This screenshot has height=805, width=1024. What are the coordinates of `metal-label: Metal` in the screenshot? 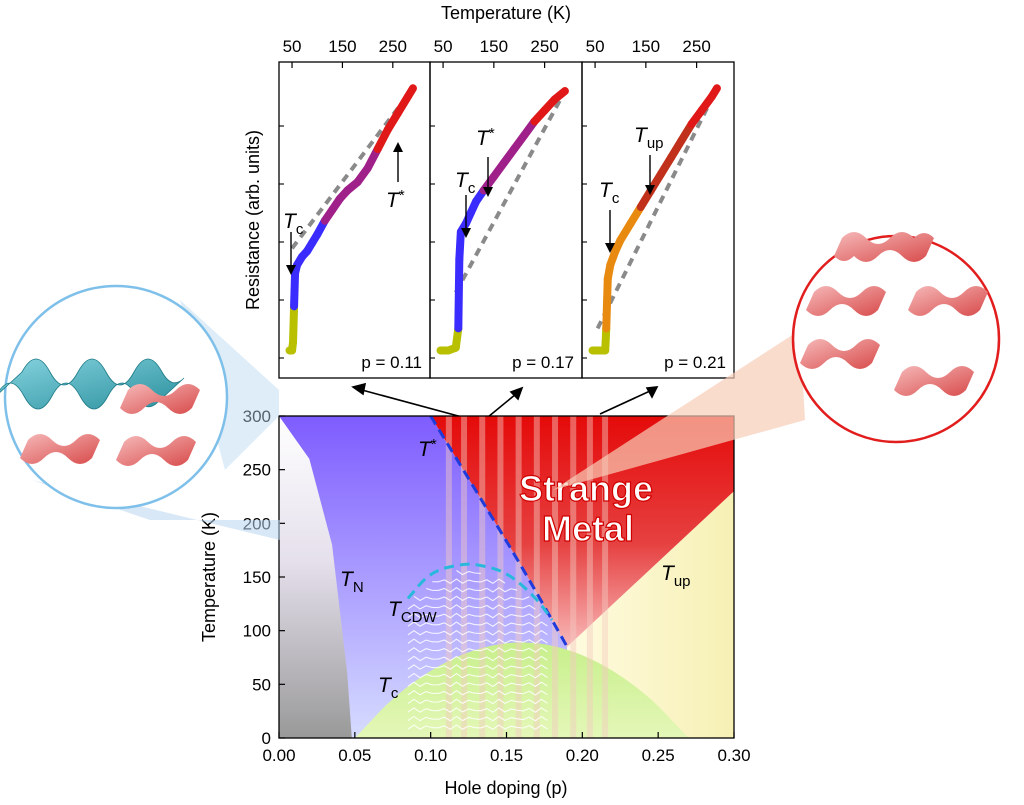 It's located at (588, 528).